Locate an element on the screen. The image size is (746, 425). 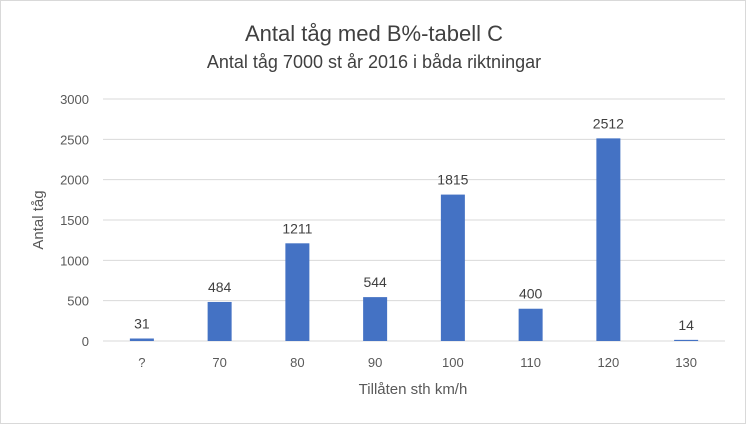
data-label: 1211 is located at coordinates (297, 228).